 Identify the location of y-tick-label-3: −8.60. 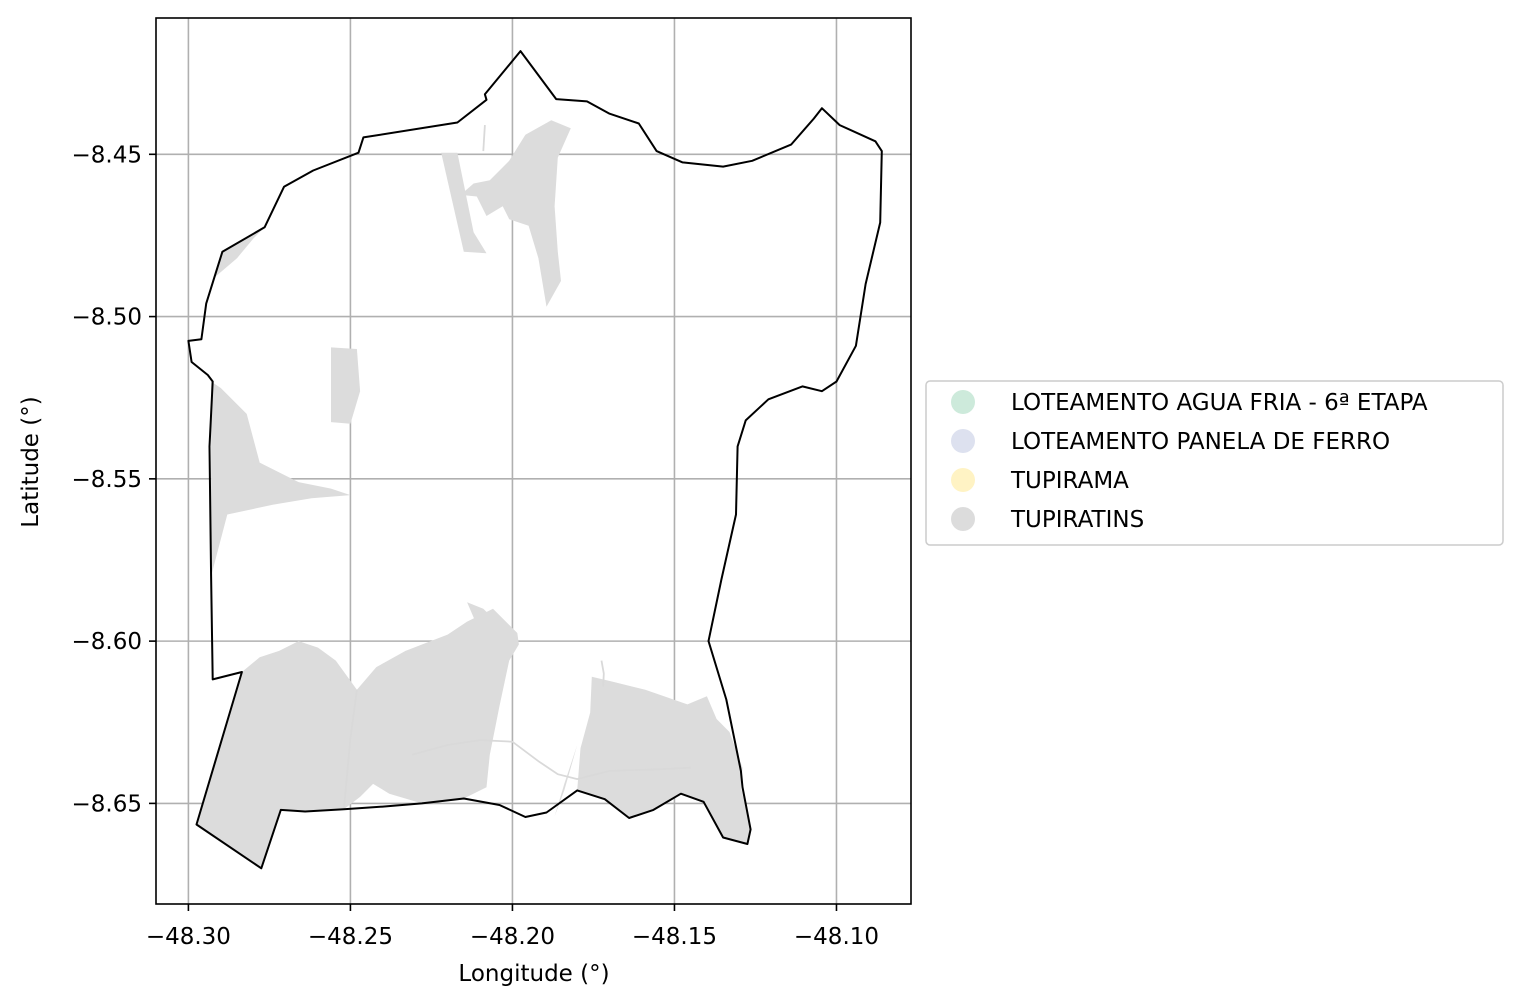
(107, 642).